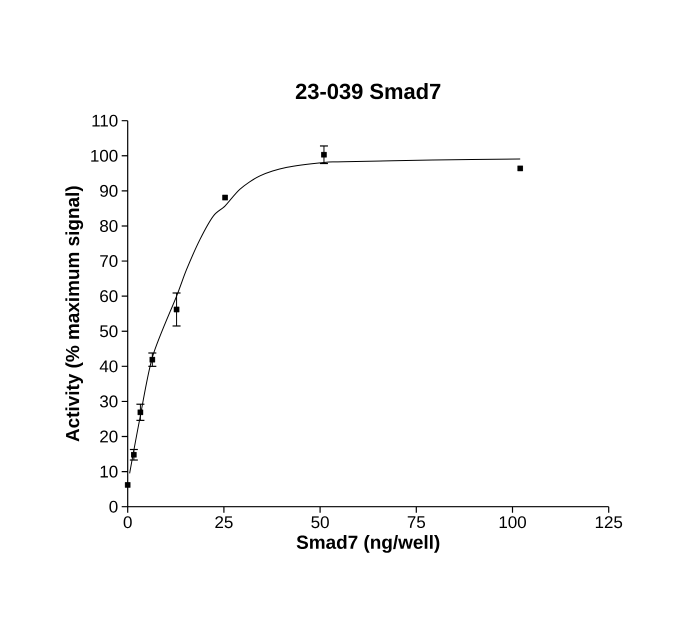  I want to click on y-tick-label: 100, so click(104, 156).